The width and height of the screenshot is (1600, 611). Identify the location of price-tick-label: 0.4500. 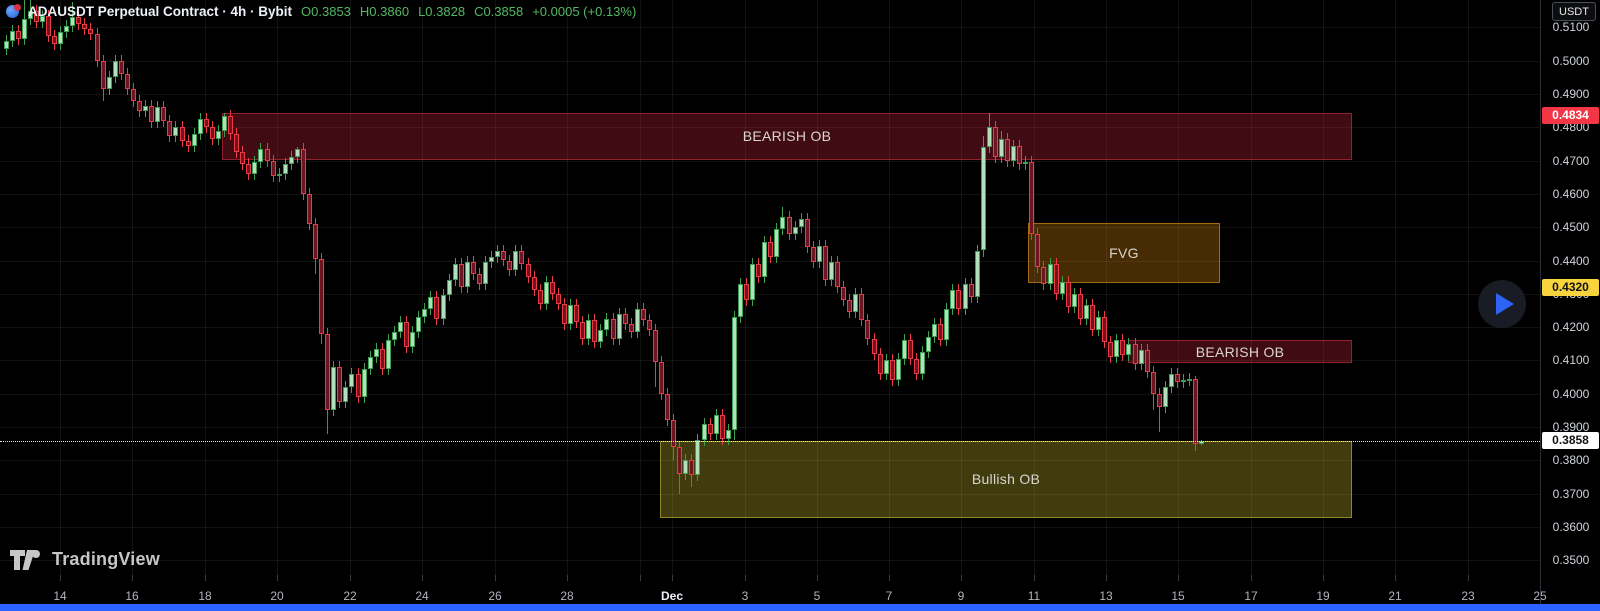
(1571, 227).